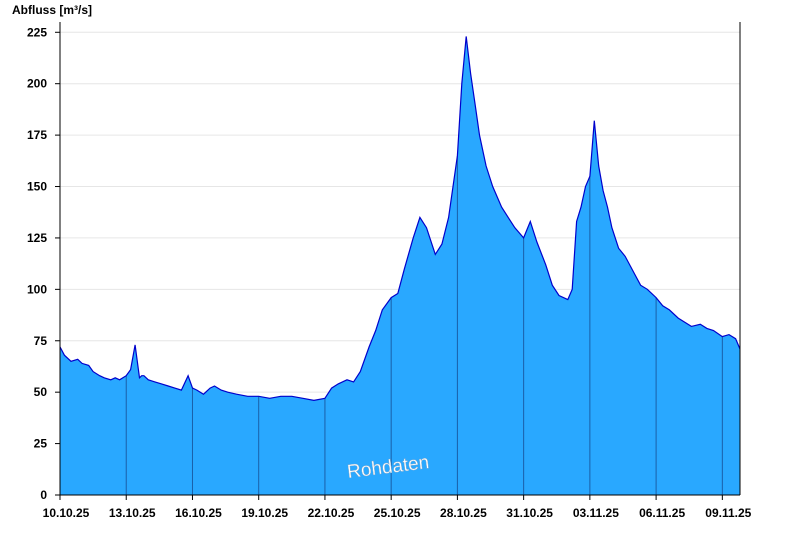 This screenshot has height=550, width=800. I want to click on y-tick-label: 0, so click(43, 495).